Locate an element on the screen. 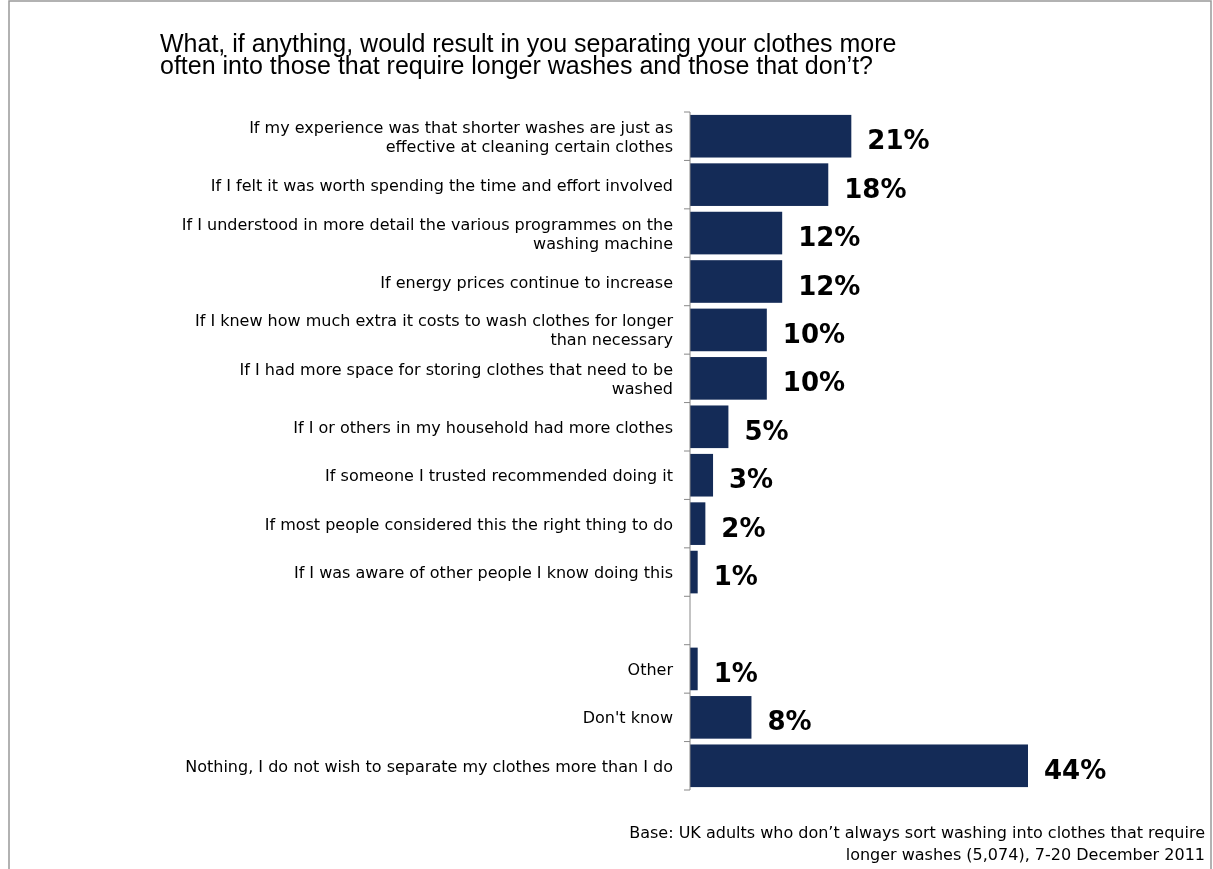  data-label: 44% is located at coordinates (1075, 769).